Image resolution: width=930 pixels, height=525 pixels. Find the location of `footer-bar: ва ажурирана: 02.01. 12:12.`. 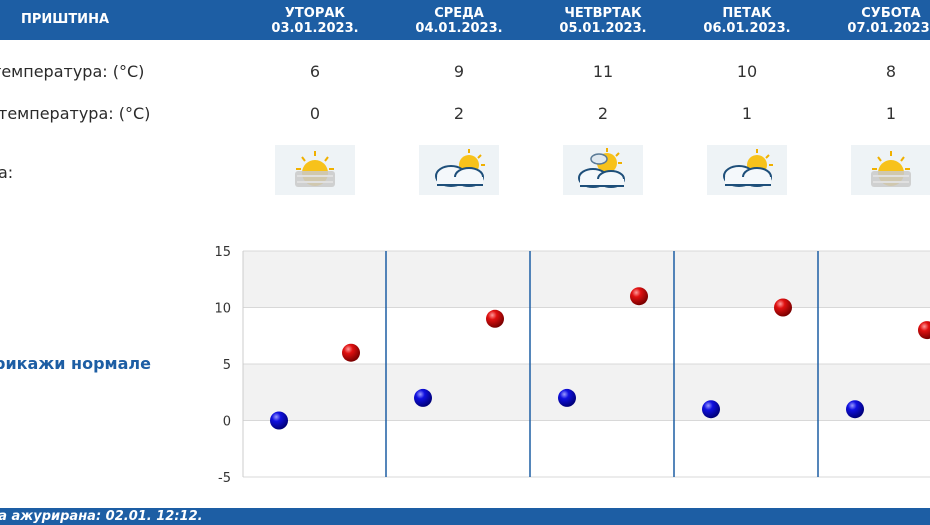

footer-bar: ва ажурирана: 02.01. 12:12. is located at coordinates (465, 516).